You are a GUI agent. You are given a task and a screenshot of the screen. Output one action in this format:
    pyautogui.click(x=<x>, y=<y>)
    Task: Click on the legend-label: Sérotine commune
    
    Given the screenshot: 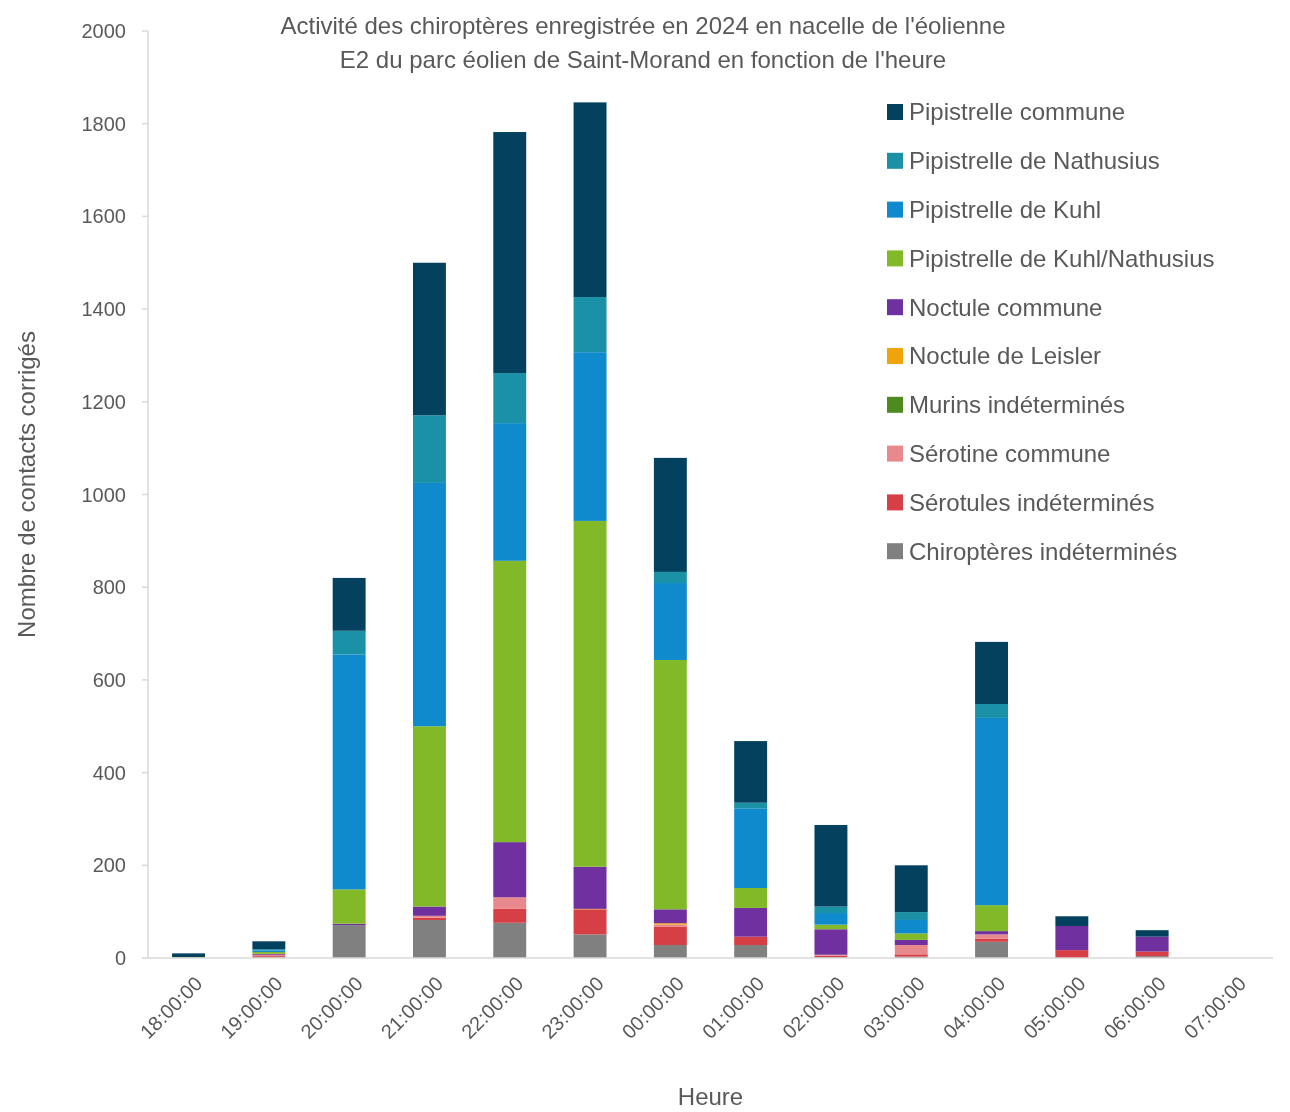 What is the action you would take?
    pyautogui.click(x=1010, y=453)
    